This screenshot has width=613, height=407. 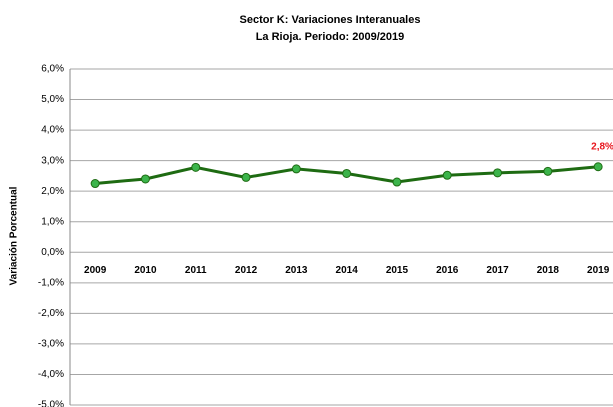 What do you see at coordinates (52, 130) in the screenshot?
I see `y-tick-label: 4,0%` at bounding box center [52, 130].